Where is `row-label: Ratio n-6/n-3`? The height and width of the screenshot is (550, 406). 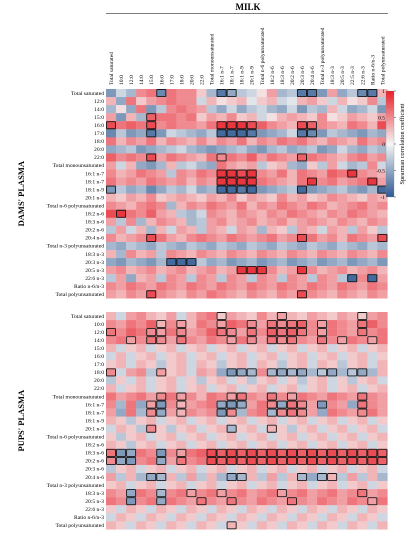 row-label: Ratio n-6/n-3 is located at coordinates (89, 287).